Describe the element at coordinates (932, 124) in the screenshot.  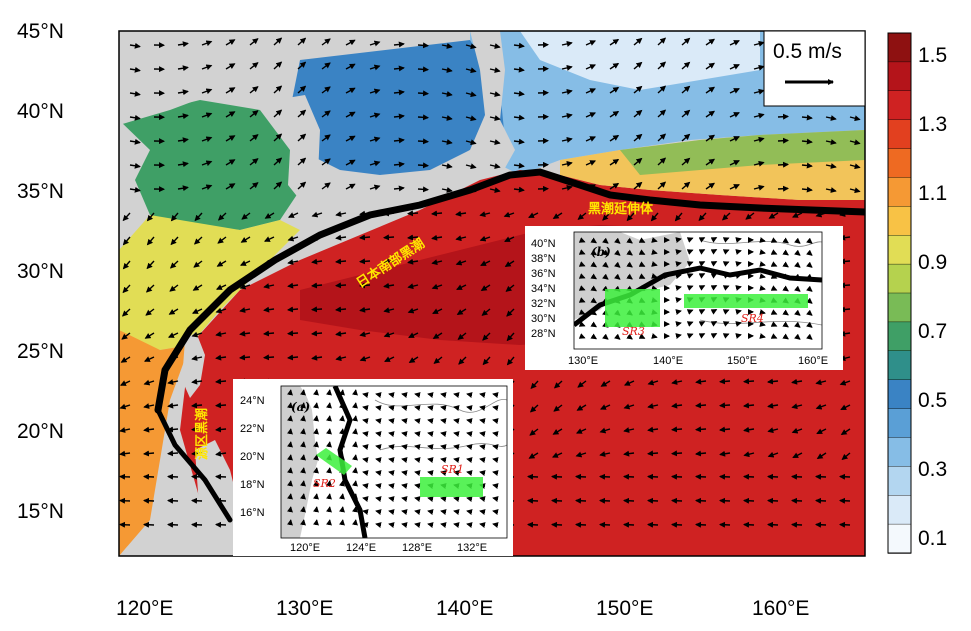
I see `colorbar-label: 1.3` at that location.